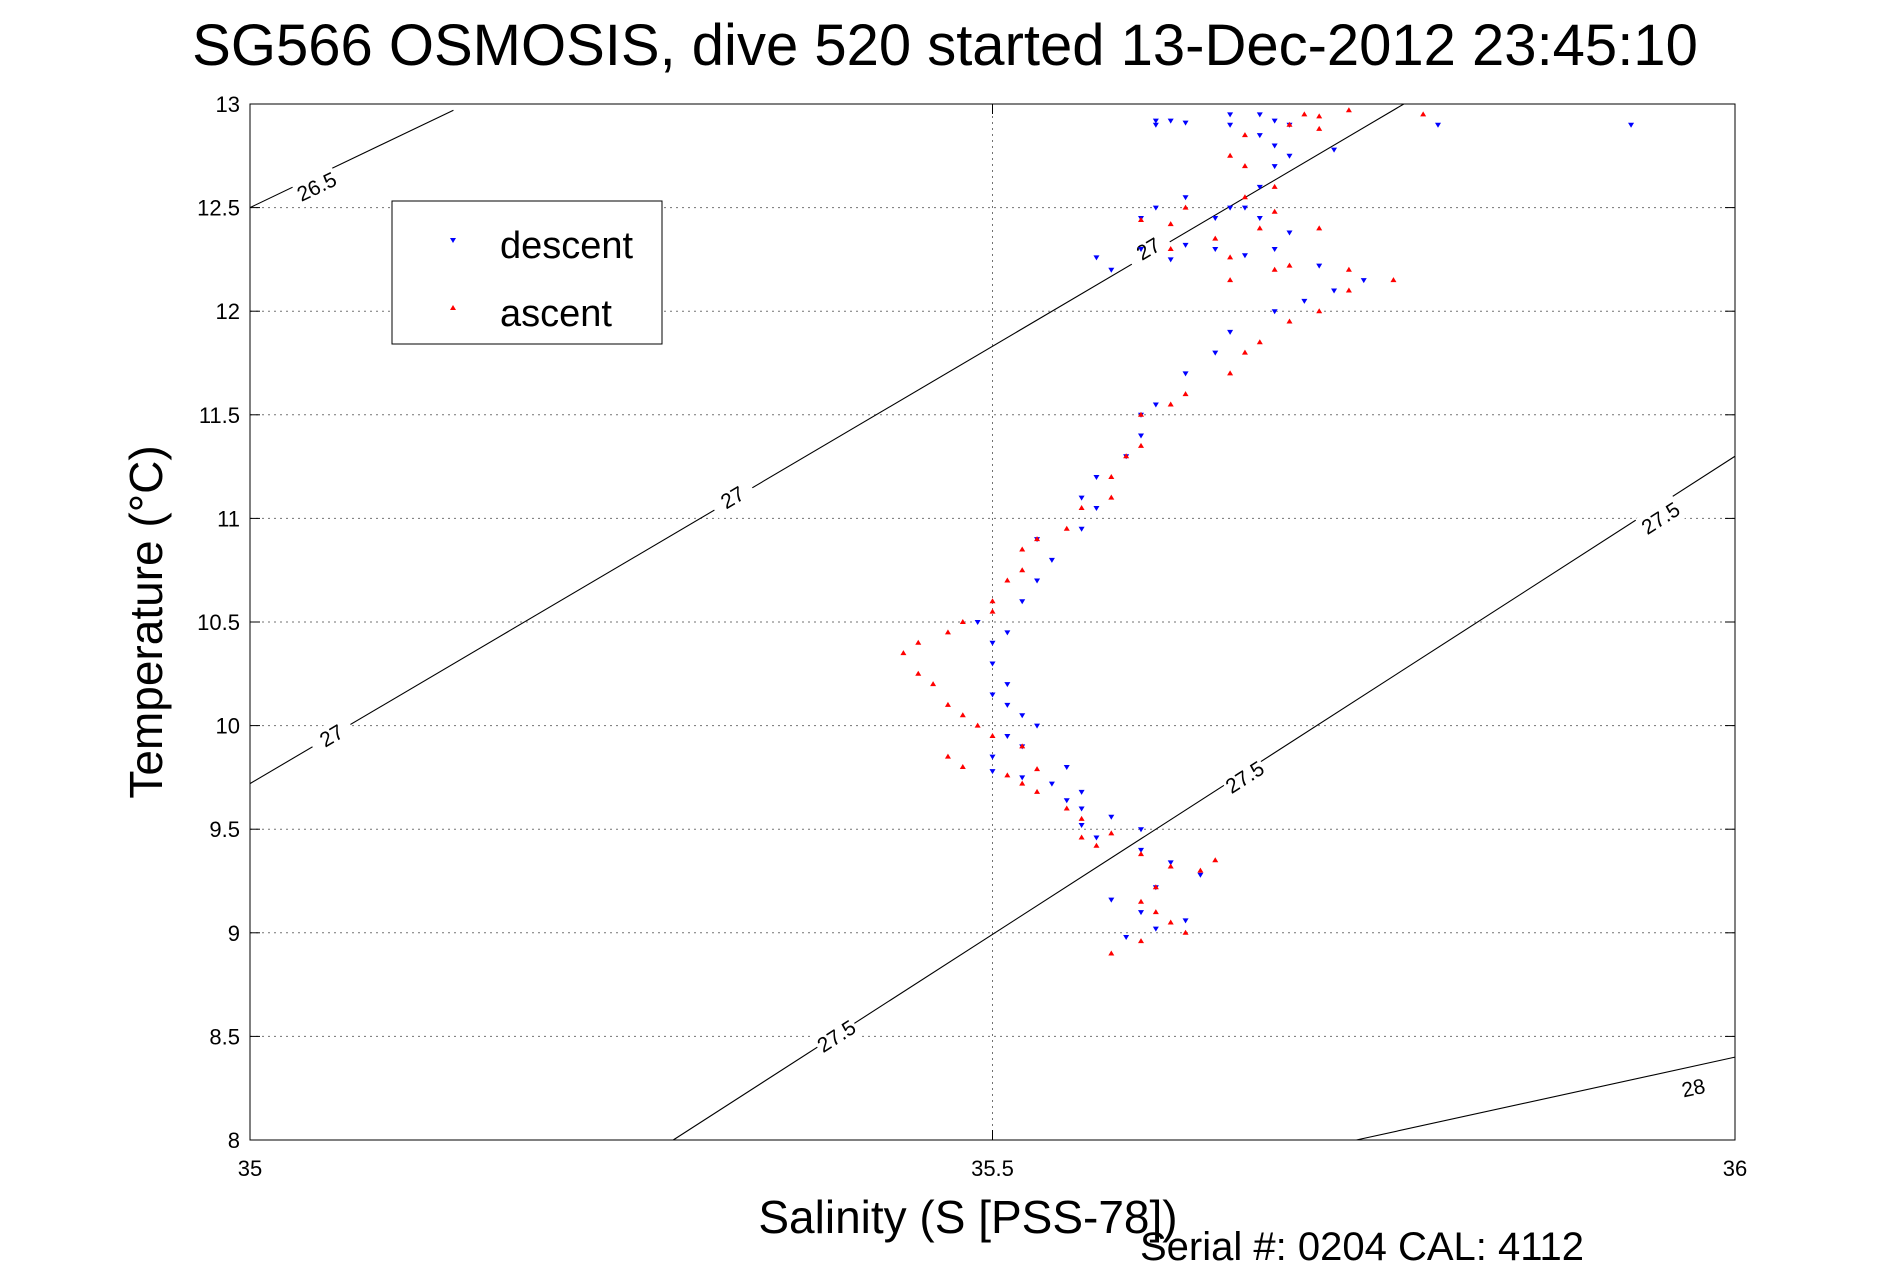  I want to click on y-tick-label: 10, so click(228, 726).